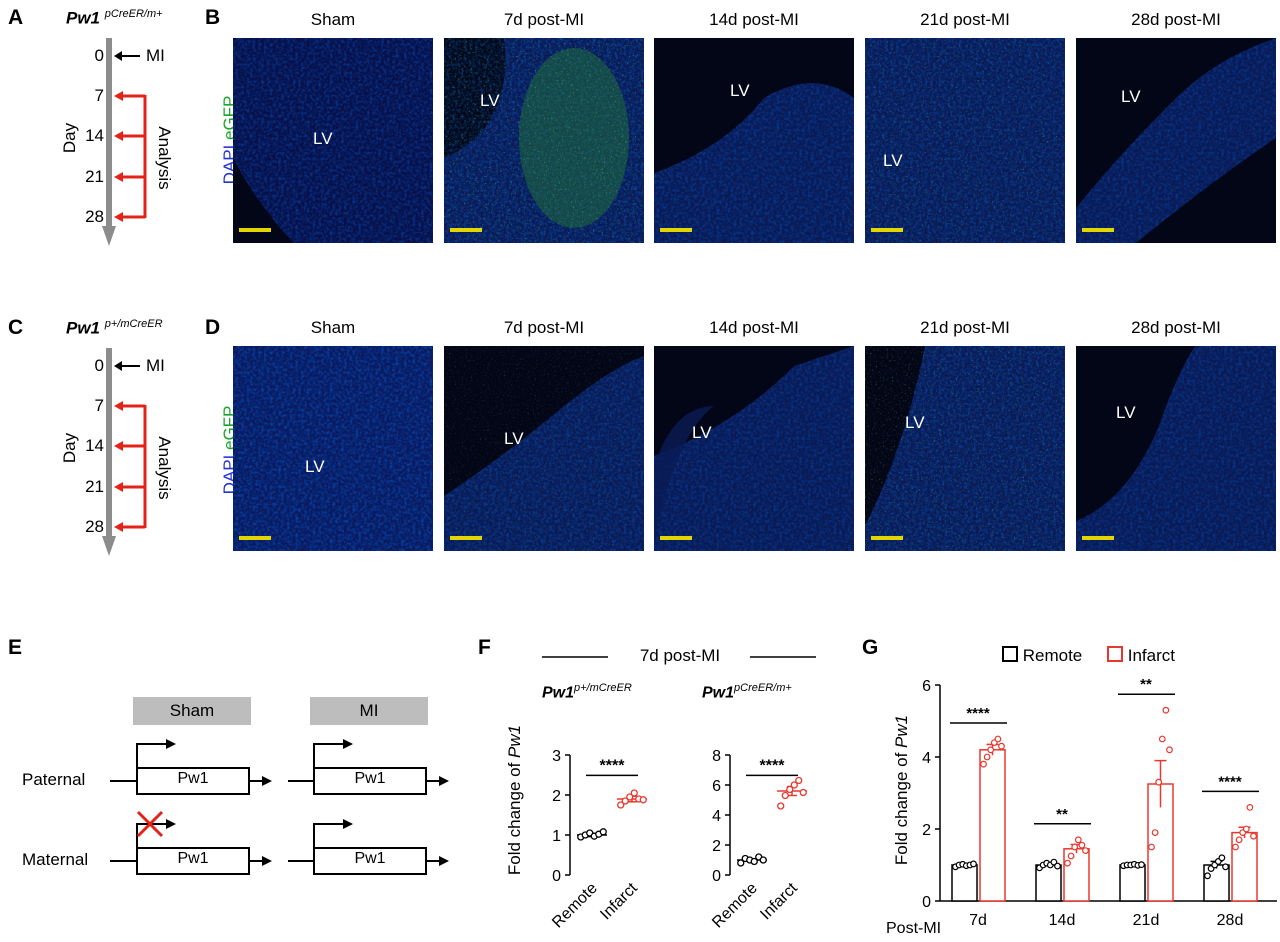 This screenshot has height=942, width=1280. What do you see at coordinates (914, 928) in the screenshot?
I see `postmi-label: Post-MI` at bounding box center [914, 928].